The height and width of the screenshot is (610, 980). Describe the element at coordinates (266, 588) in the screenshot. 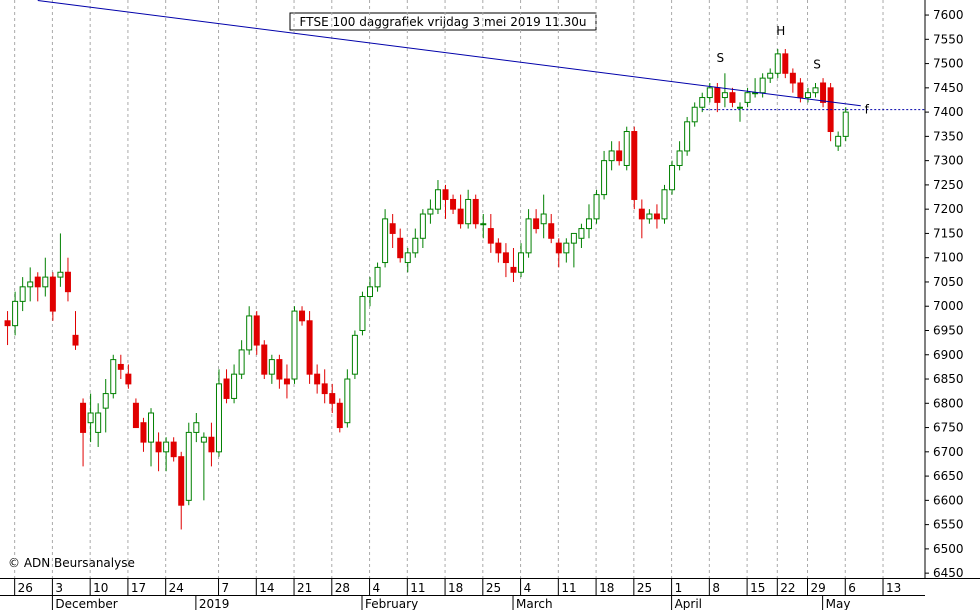

I see `x-tick-label: 14` at that location.